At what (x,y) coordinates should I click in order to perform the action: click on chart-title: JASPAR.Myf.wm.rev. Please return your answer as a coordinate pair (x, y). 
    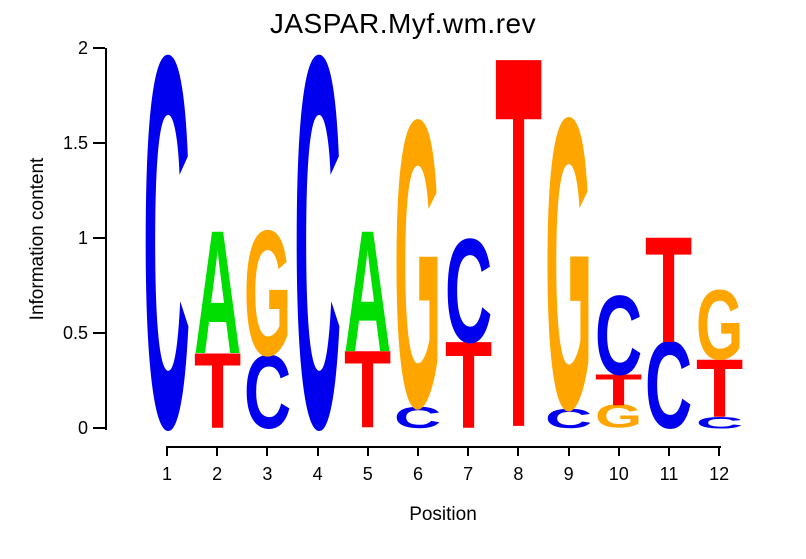
    Looking at the image, I should click on (403, 23).